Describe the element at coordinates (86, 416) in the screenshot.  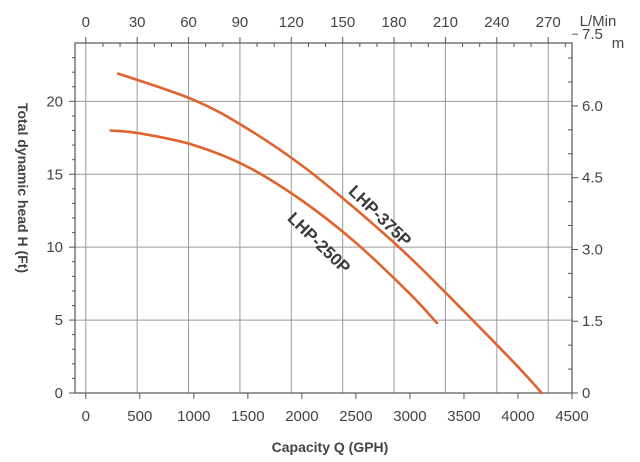
I see `x-tick-label: 0` at that location.